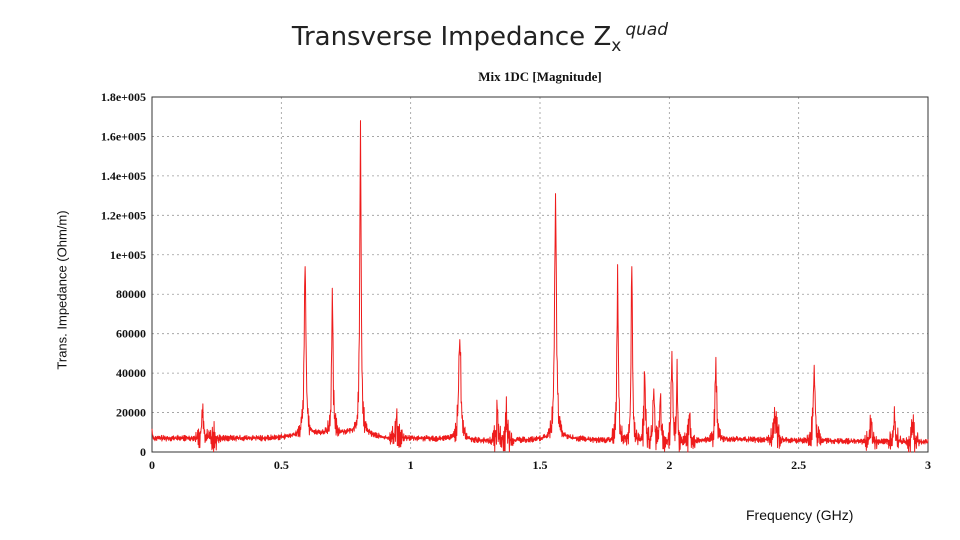  What do you see at coordinates (123, 215) in the screenshot?
I see `y-tick-label: 1.2e+005` at bounding box center [123, 215].